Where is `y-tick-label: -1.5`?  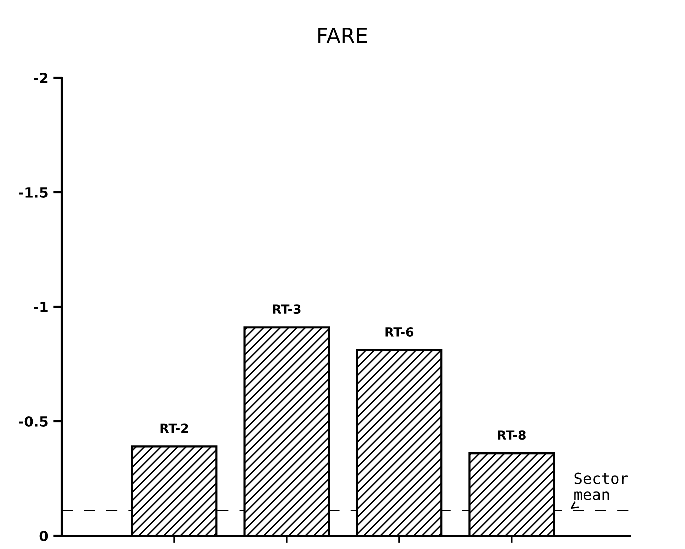 y-tick-label: -1.5 is located at coordinates (33, 193).